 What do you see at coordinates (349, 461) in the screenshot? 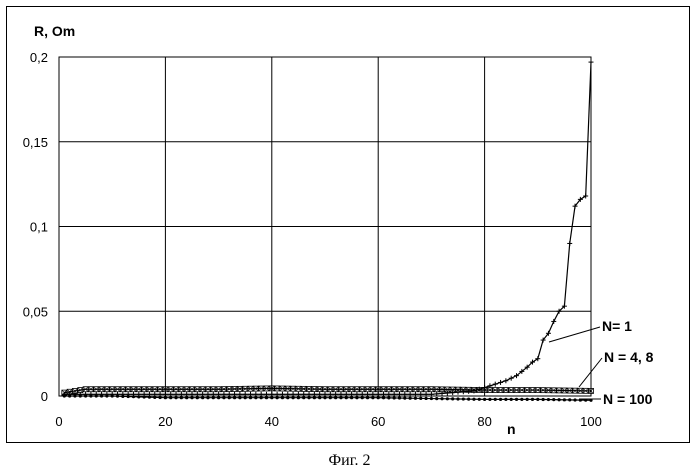
I see `figure-caption: Фиг. 2` at bounding box center [349, 461].